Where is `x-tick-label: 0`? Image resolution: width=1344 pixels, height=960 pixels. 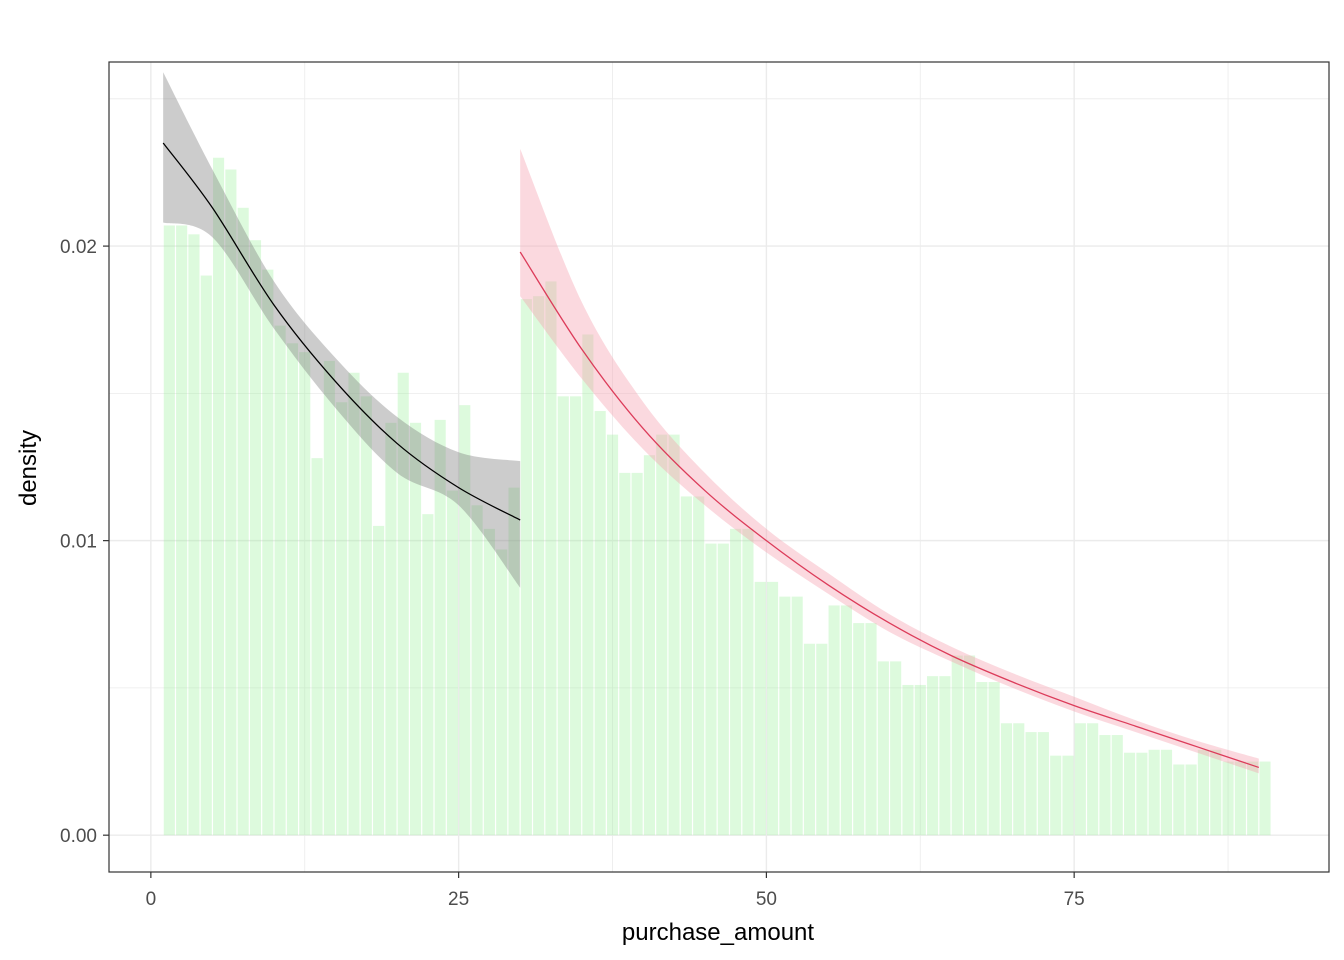 x-tick-label: 0 is located at coordinates (151, 899).